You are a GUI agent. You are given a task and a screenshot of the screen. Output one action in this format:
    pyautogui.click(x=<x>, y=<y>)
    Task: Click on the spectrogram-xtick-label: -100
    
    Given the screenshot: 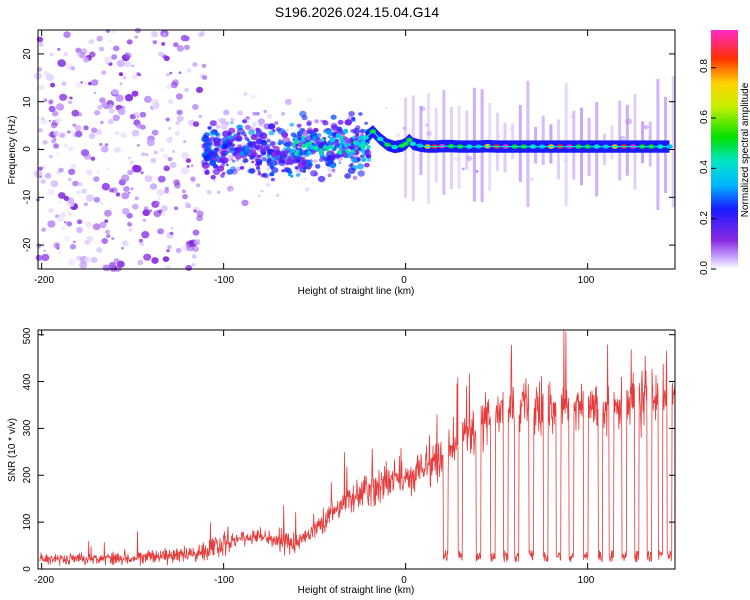 What is the action you would take?
    pyautogui.click(x=224, y=280)
    